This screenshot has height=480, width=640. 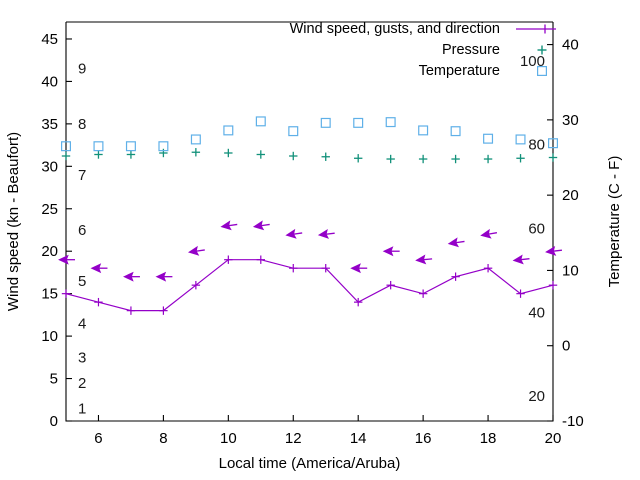 I want to click on beaufort-scale-label: 9, so click(x=82, y=69).